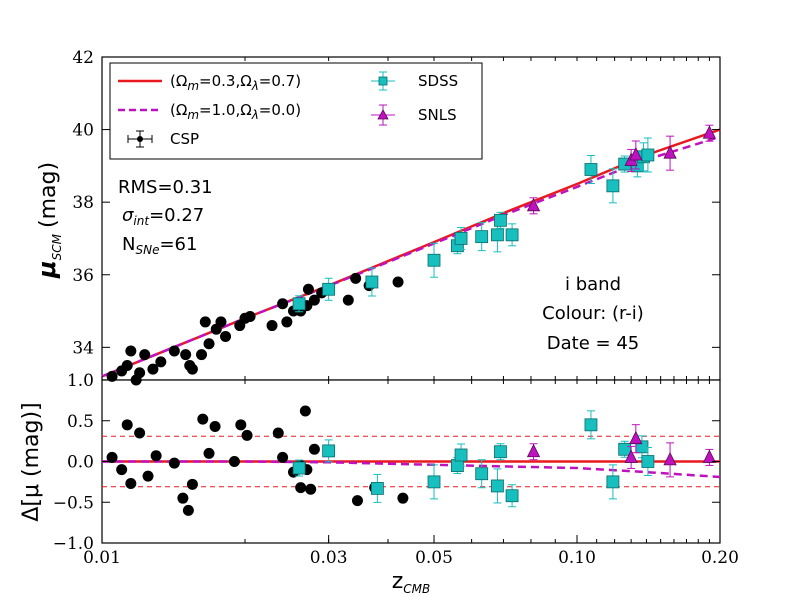 Image resolution: width=800 pixels, height=600 pixels. I want to click on y-tick-label: 0.5, so click(80, 422).